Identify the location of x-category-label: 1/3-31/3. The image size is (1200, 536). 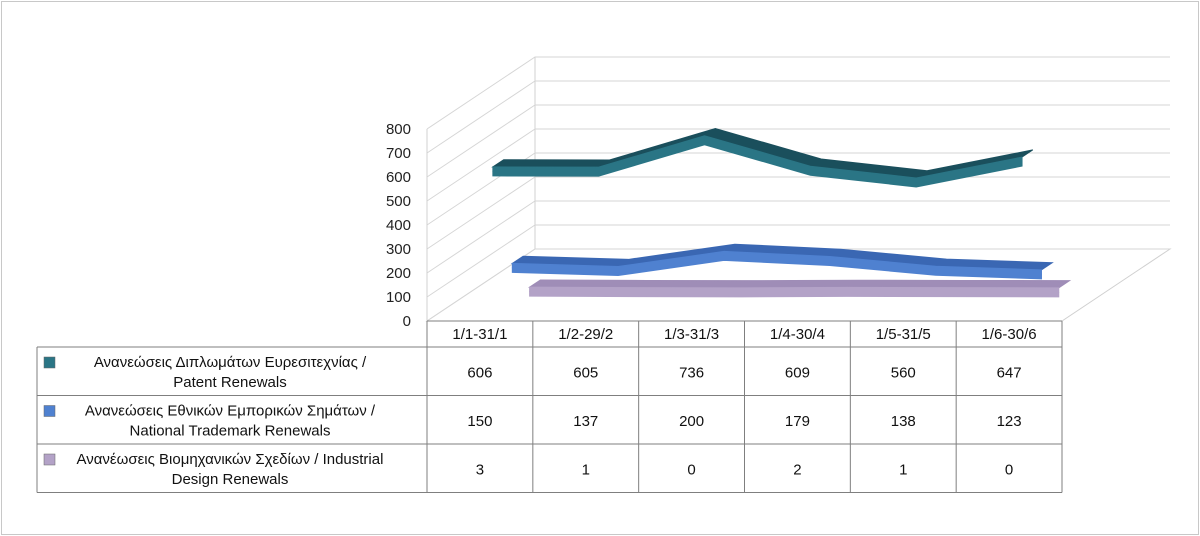
(691, 334).